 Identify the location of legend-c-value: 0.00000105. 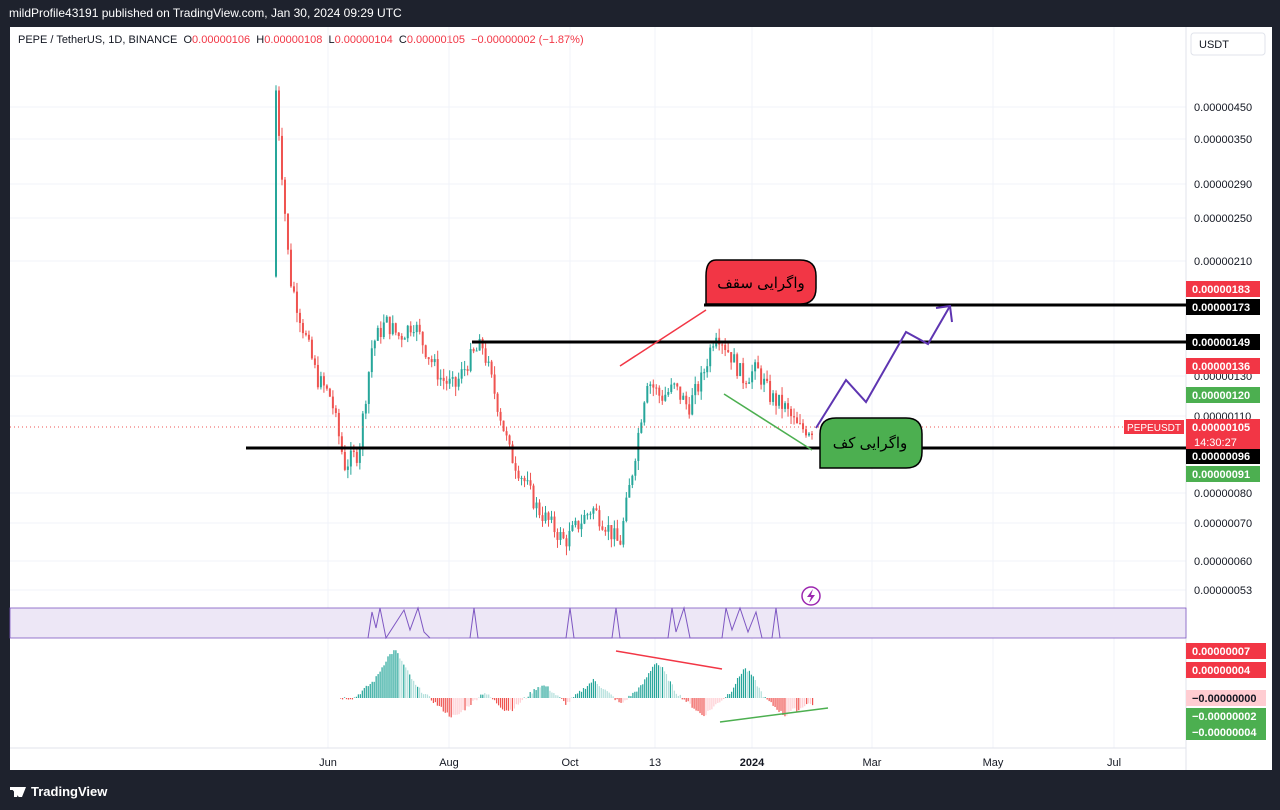
(435, 40).